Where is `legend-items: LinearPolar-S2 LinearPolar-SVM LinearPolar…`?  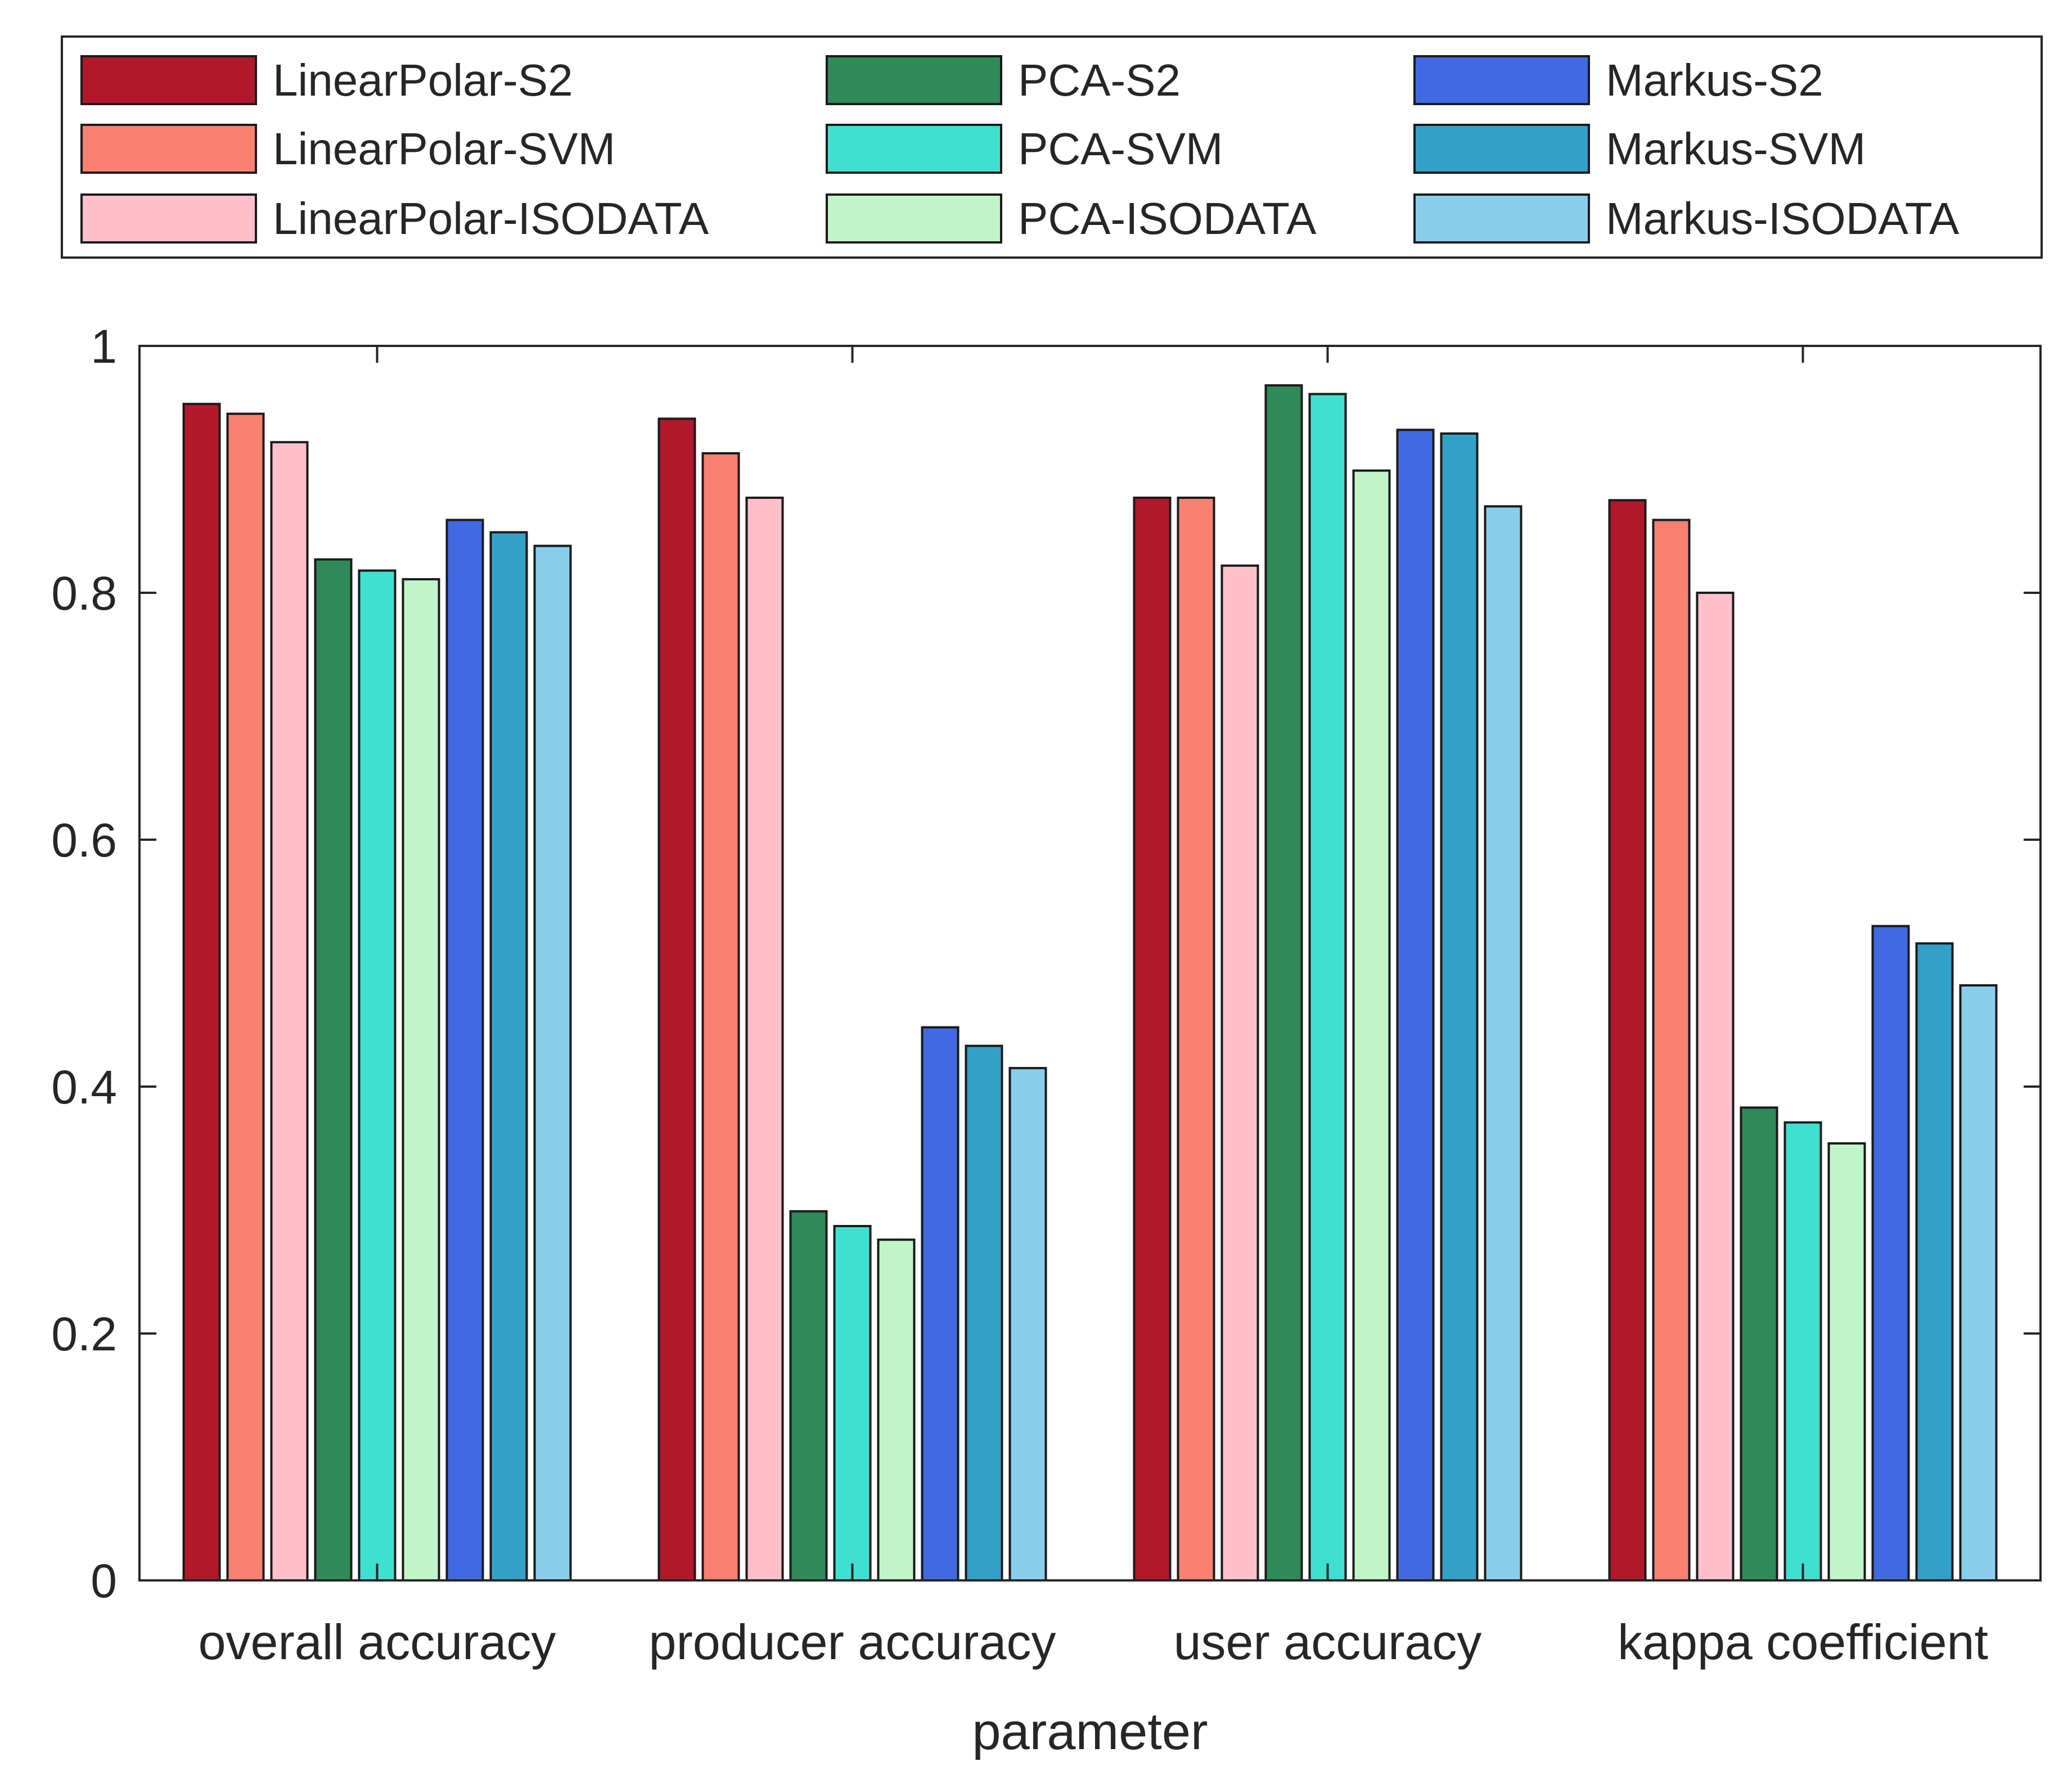 legend-items: LinearPolar-S2 LinearPolar-SVM LinearPolar… is located at coordinates (1020, 149).